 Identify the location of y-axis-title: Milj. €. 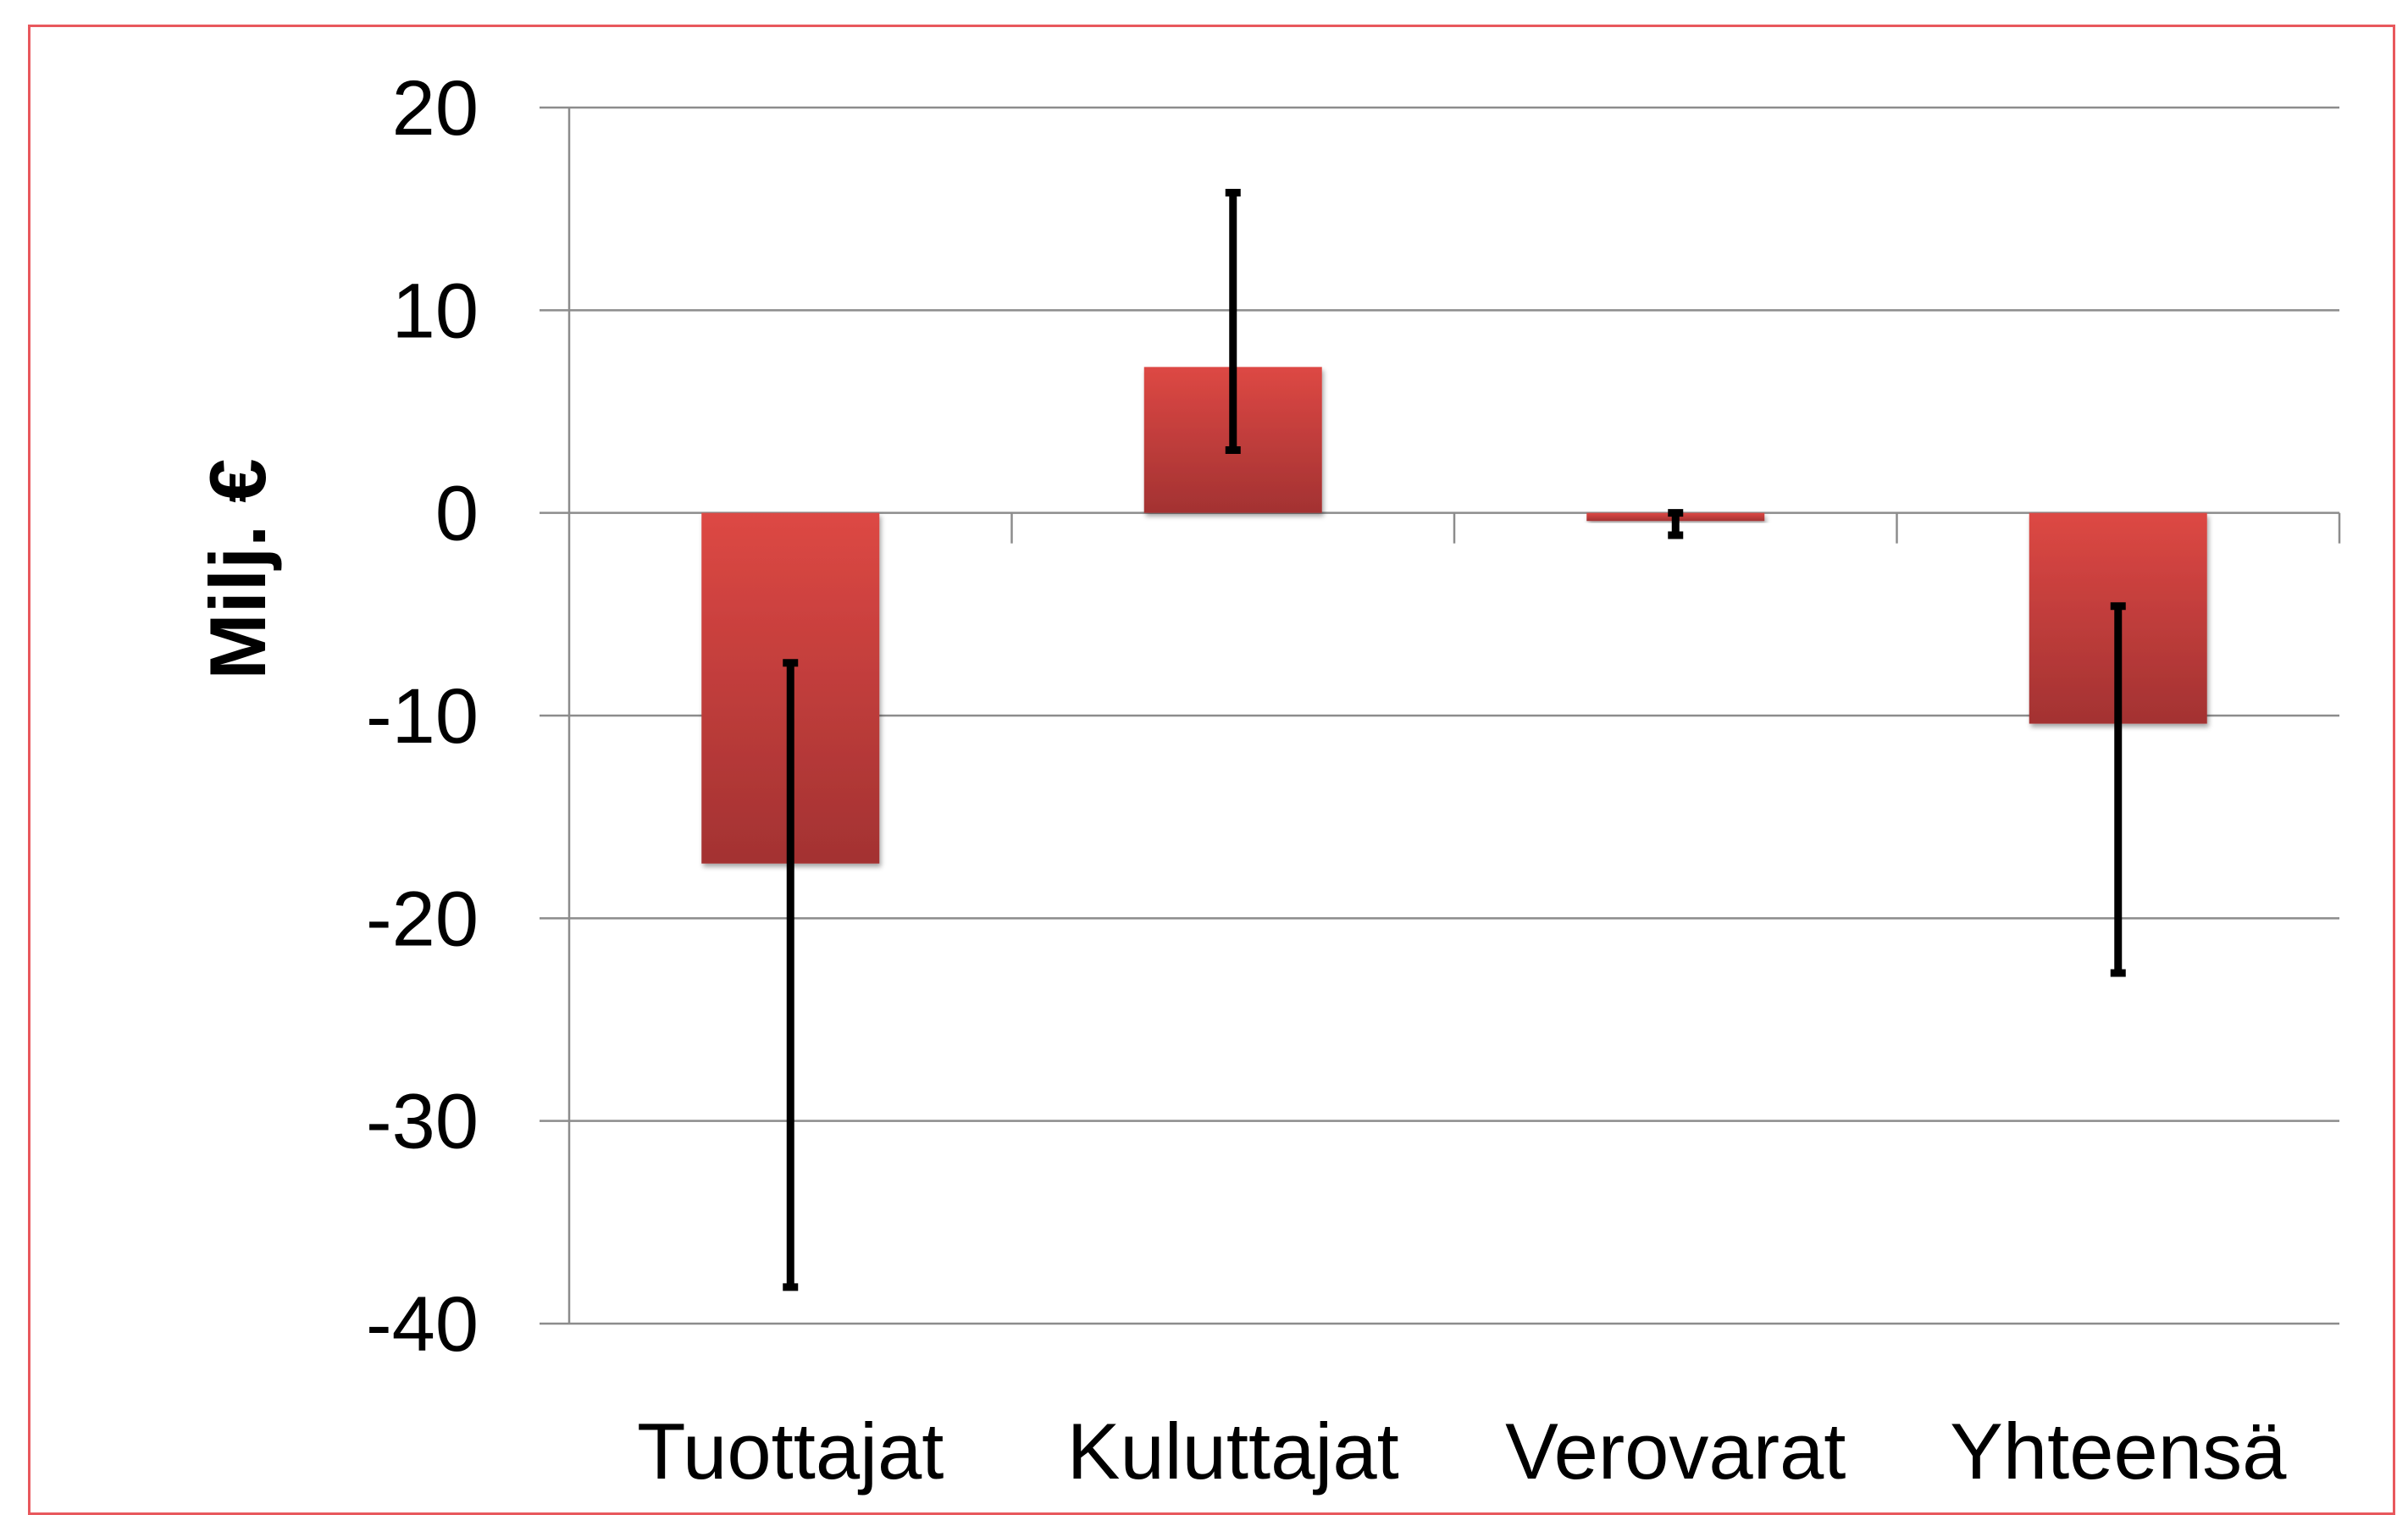
(237, 568).